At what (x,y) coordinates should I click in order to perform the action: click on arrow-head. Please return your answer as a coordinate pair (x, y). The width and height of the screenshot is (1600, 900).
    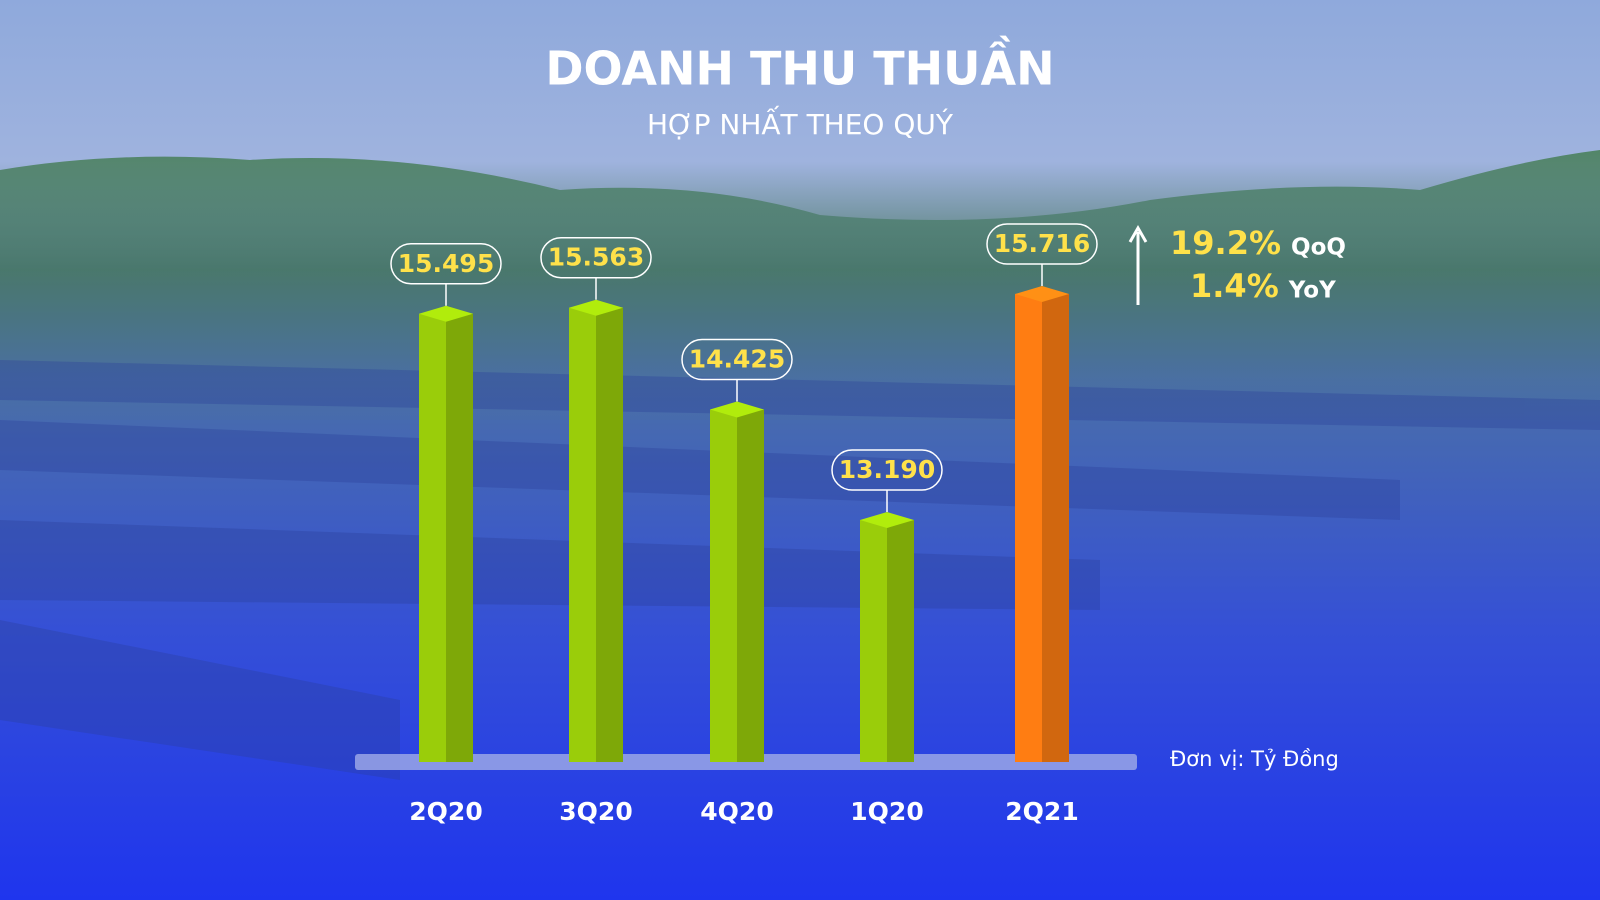
    Looking at the image, I should click on (1138, 233).